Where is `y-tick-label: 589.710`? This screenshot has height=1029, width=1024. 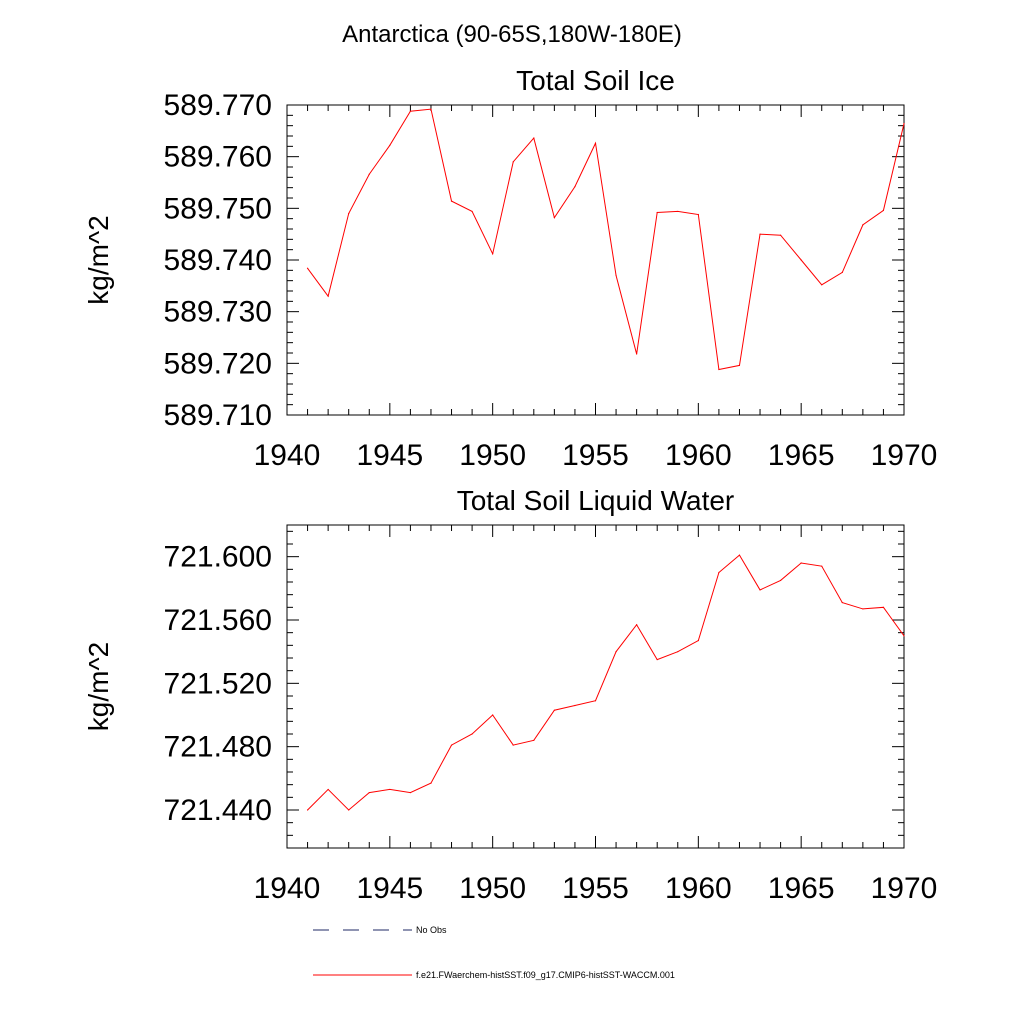 y-tick-label: 589.710 is located at coordinates (218, 415).